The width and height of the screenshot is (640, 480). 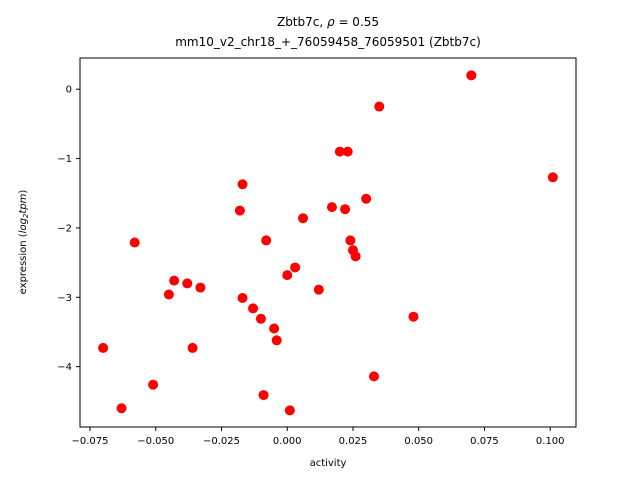 I want to click on y-tick-label: −4, so click(x=64, y=367).